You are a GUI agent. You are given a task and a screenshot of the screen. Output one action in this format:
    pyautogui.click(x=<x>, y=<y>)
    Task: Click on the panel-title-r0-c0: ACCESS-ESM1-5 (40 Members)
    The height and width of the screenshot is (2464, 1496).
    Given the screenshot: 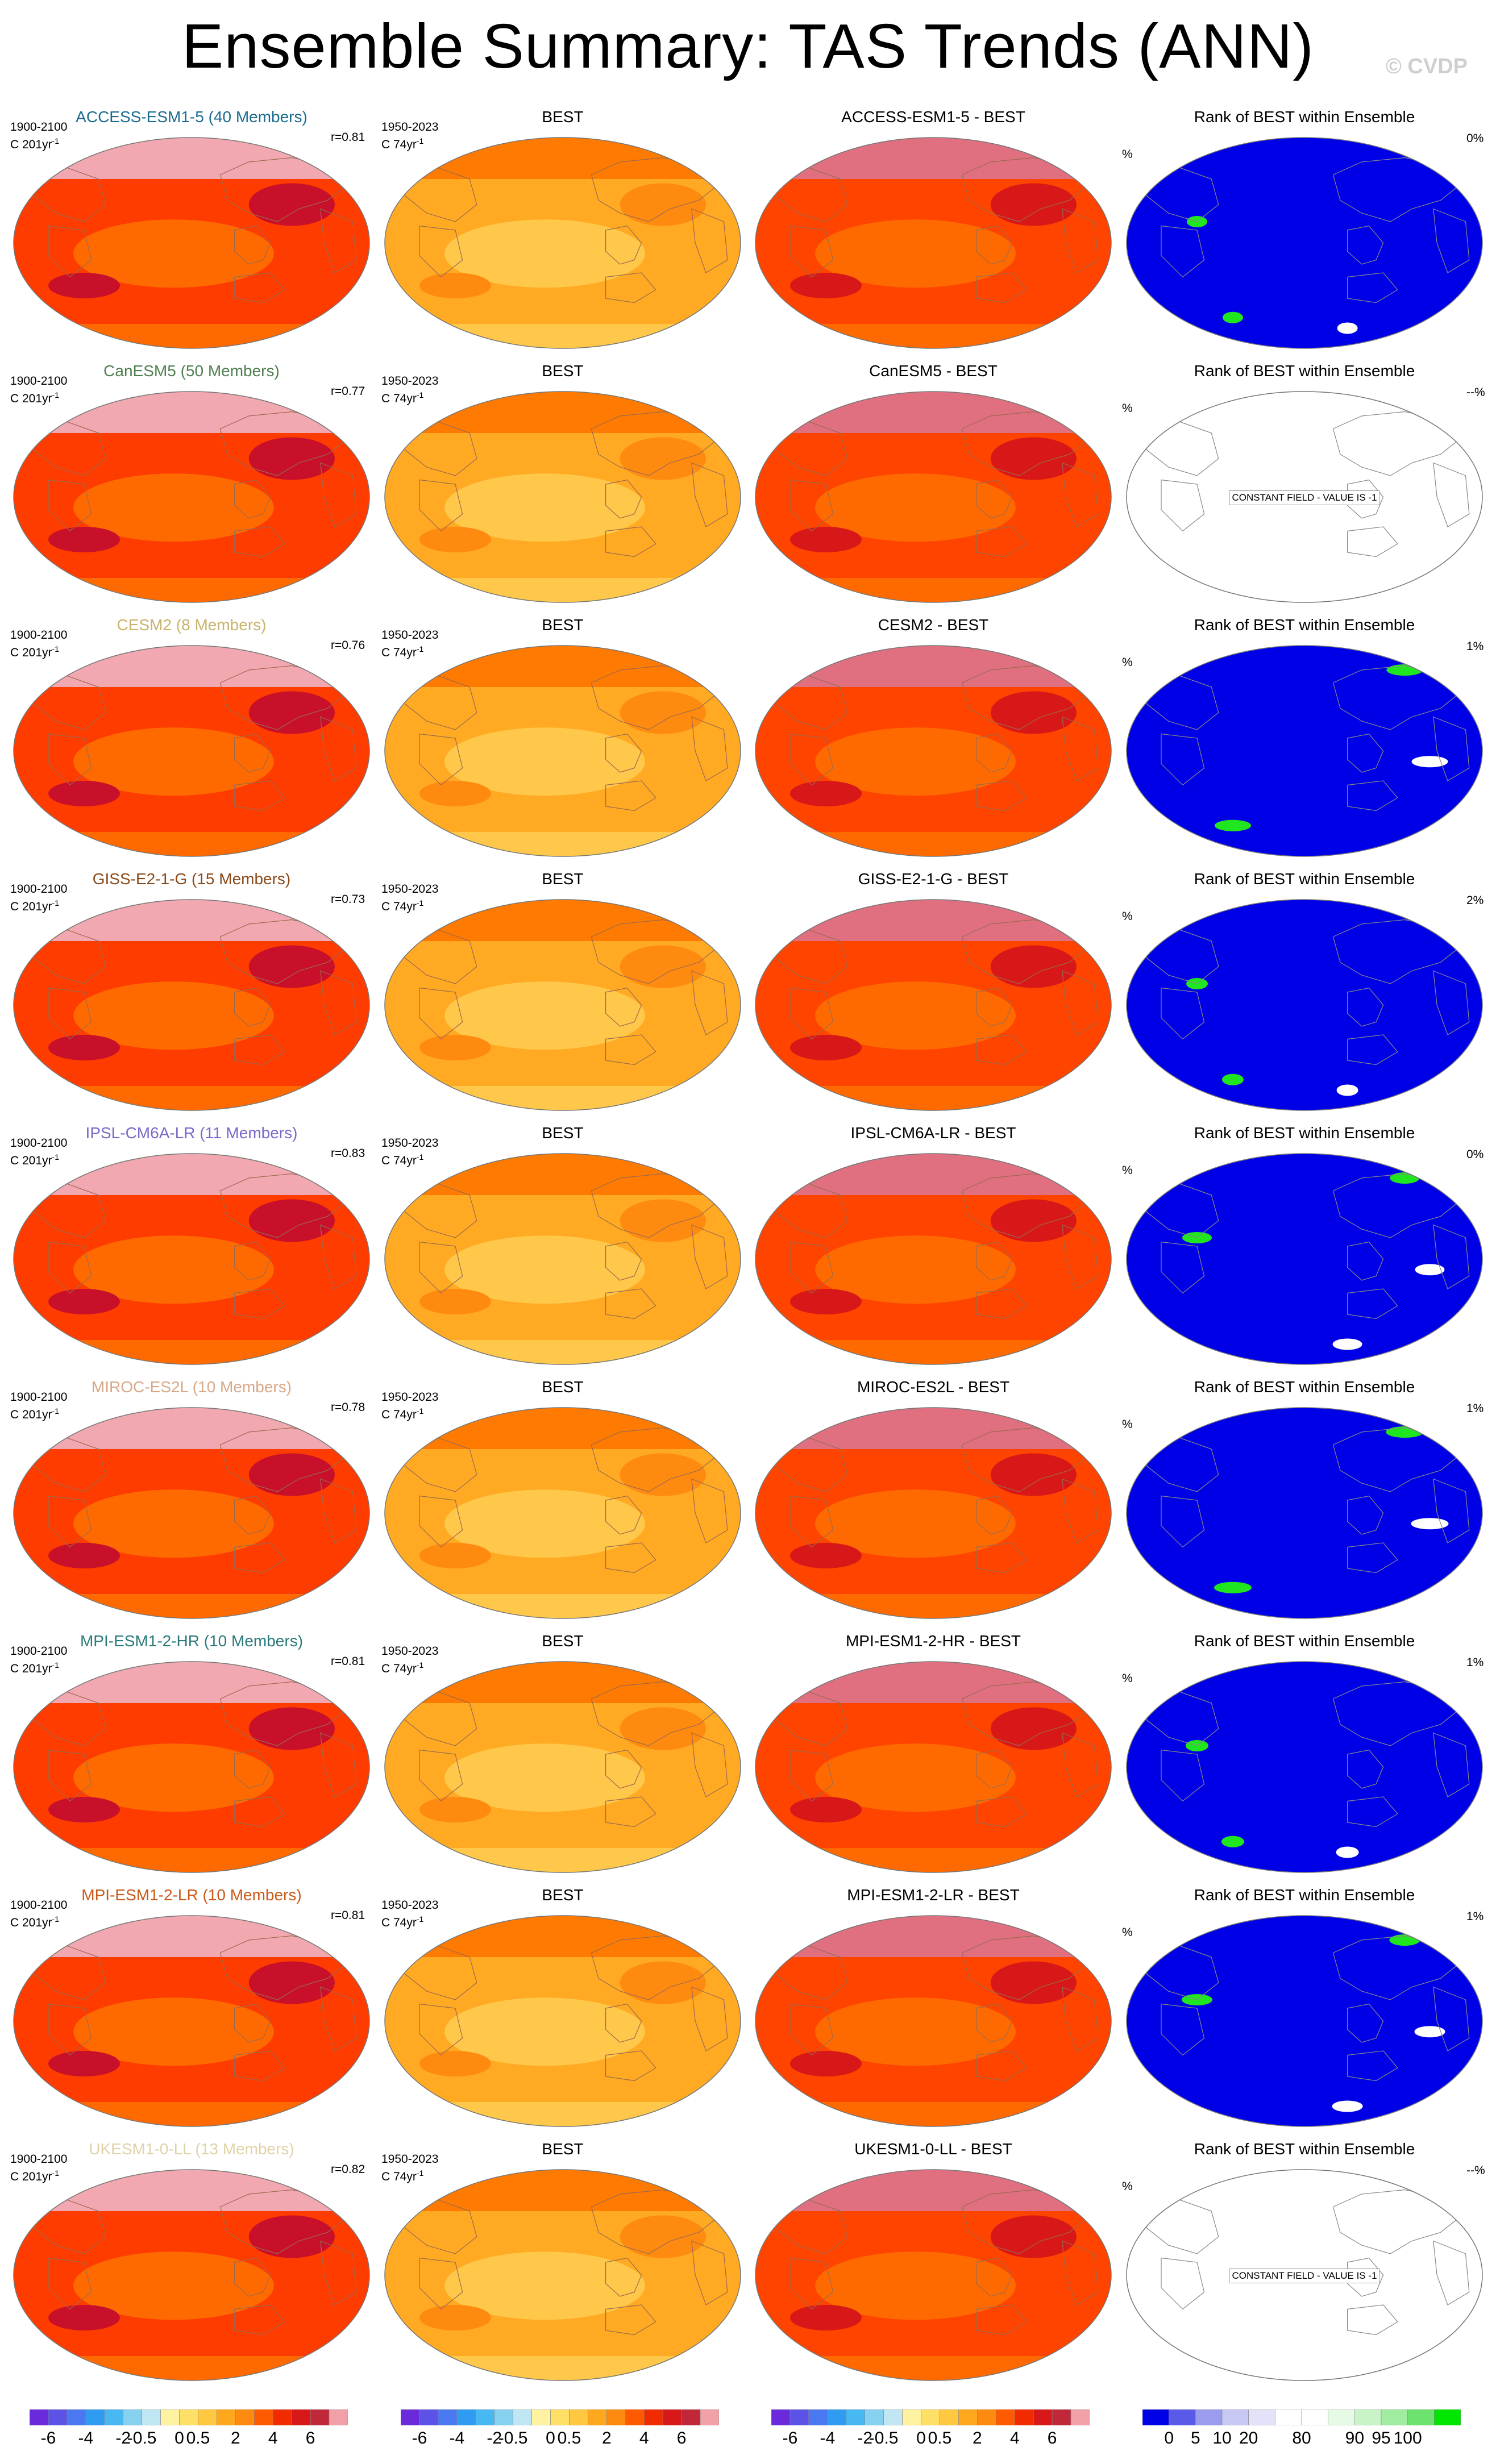 What is the action you would take?
    pyautogui.click(x=191, y=117)
    